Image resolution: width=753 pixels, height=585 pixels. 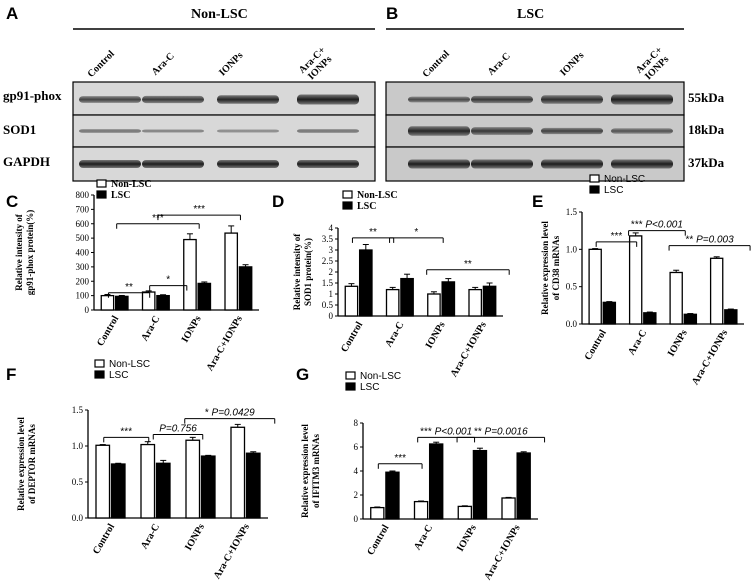 What do you see at coordinates (108, 331) in the screenshot?
I see `xtick-C-0: Control` at bounding box center [108, 331].